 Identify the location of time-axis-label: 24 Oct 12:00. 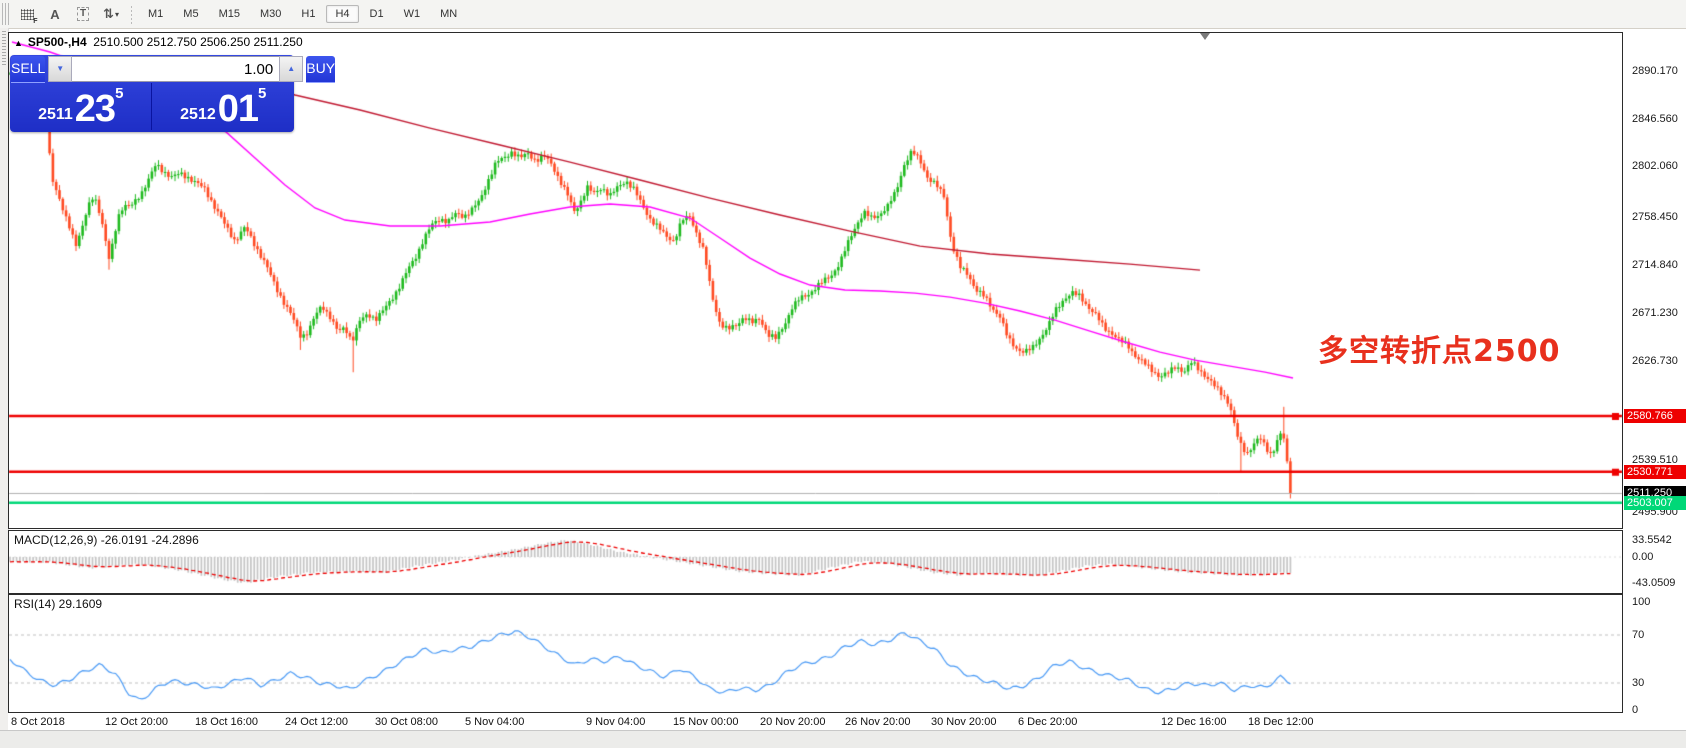
(316, 722).